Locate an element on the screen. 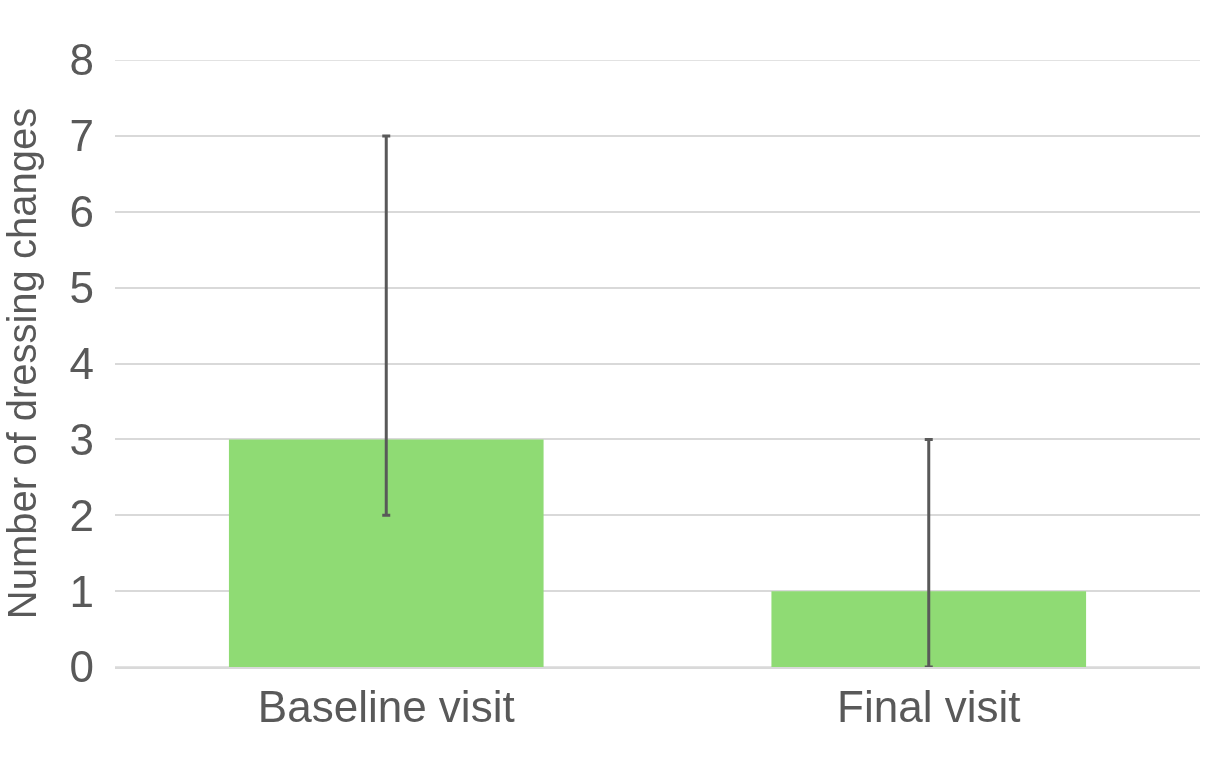 This screenshot has width=1215, height=757. y-tick-label: 0 is located at coordinates (81, 667).